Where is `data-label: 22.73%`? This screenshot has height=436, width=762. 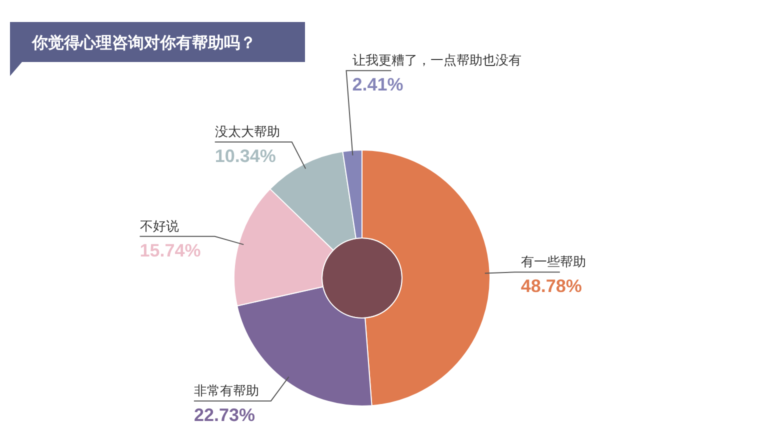 data-label: 22.73% is located at coordinates (225, 414).